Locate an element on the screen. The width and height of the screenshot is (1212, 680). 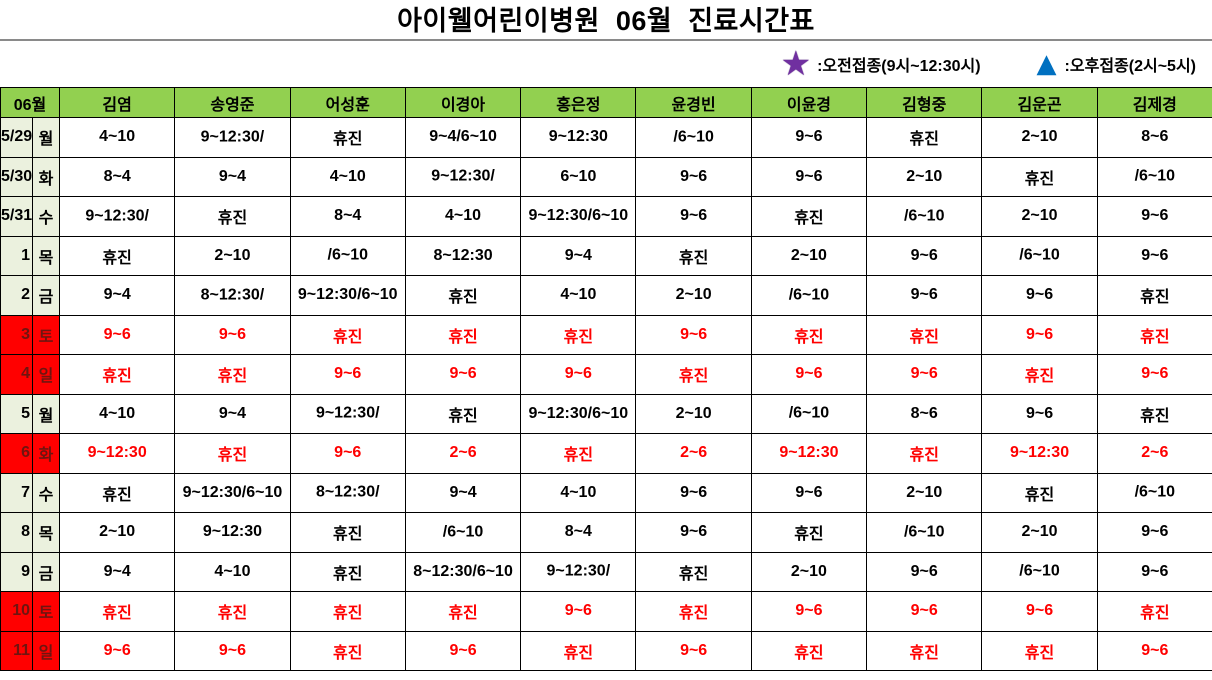
schedule-cell: 8~12:30/6~10 is located at coordinates (463, 571).